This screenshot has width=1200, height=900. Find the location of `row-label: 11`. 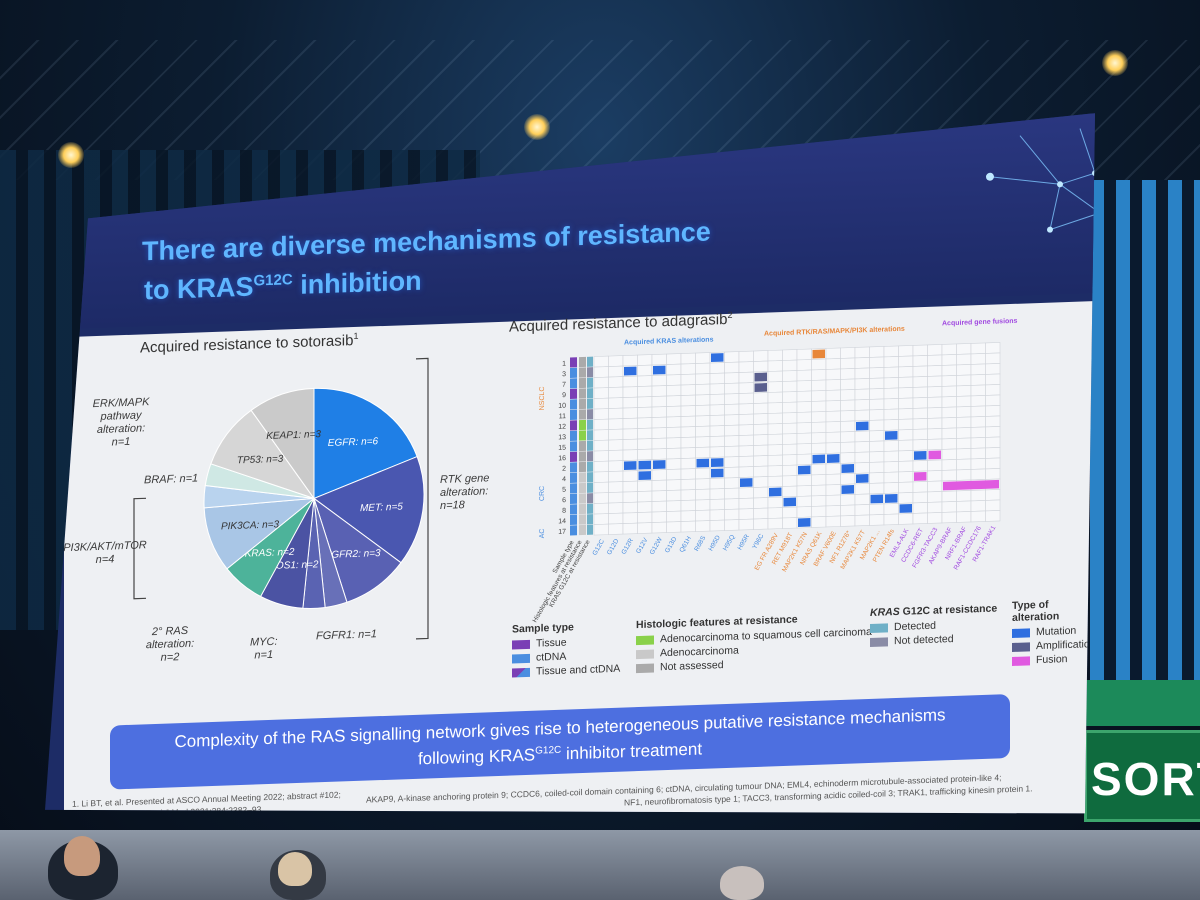

row-label: 11 is located at coordinates (562, 416).